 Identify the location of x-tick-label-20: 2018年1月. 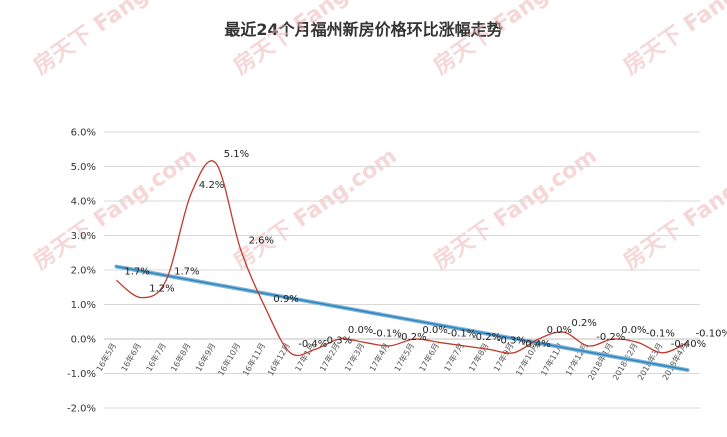
(599, 361).